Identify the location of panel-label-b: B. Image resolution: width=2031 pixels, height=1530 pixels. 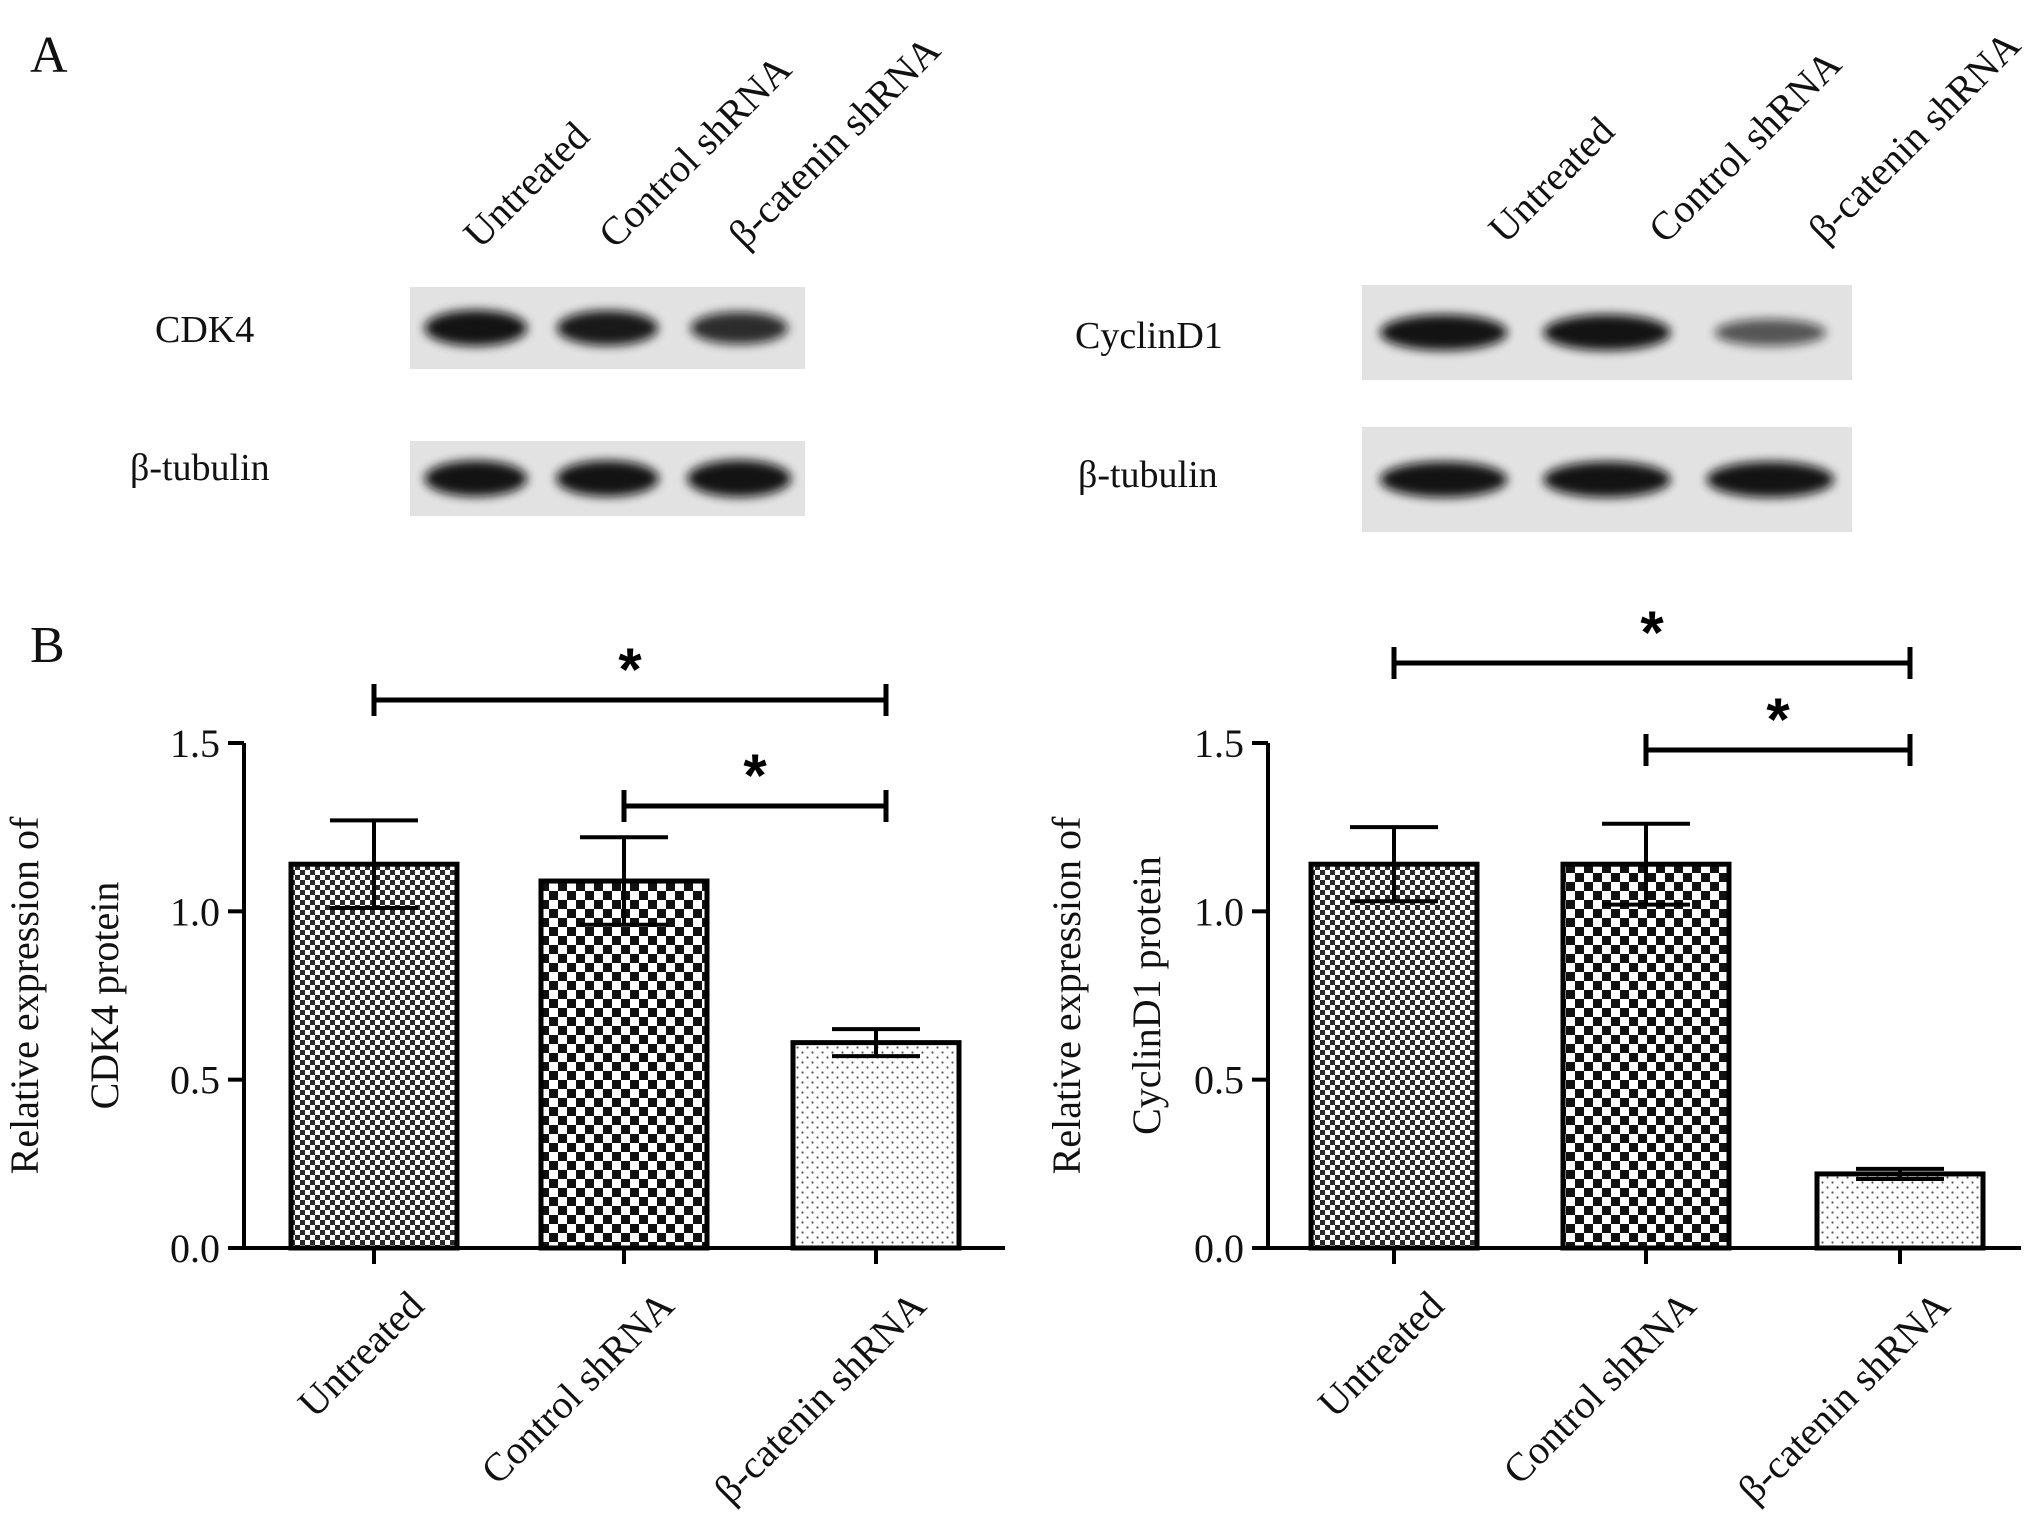
(47, 645).